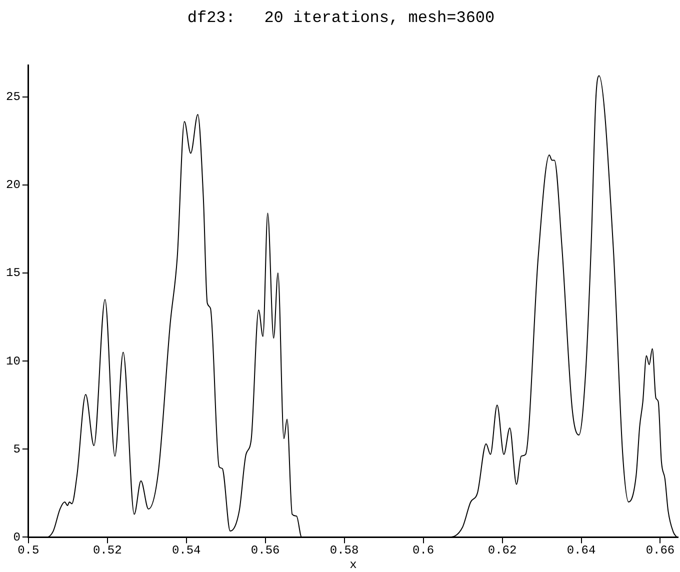 The width and height of the screenshot is (680, 572). I want to click on y-tick-label: 15, so click(13, 273).